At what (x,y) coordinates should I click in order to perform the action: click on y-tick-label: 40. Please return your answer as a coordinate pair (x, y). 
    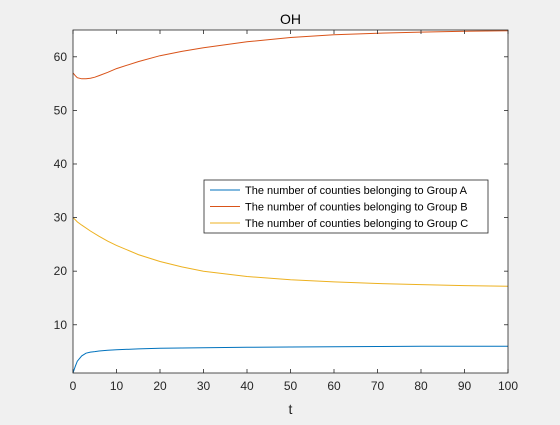
    Looking at the image, I should click on (61, 164).